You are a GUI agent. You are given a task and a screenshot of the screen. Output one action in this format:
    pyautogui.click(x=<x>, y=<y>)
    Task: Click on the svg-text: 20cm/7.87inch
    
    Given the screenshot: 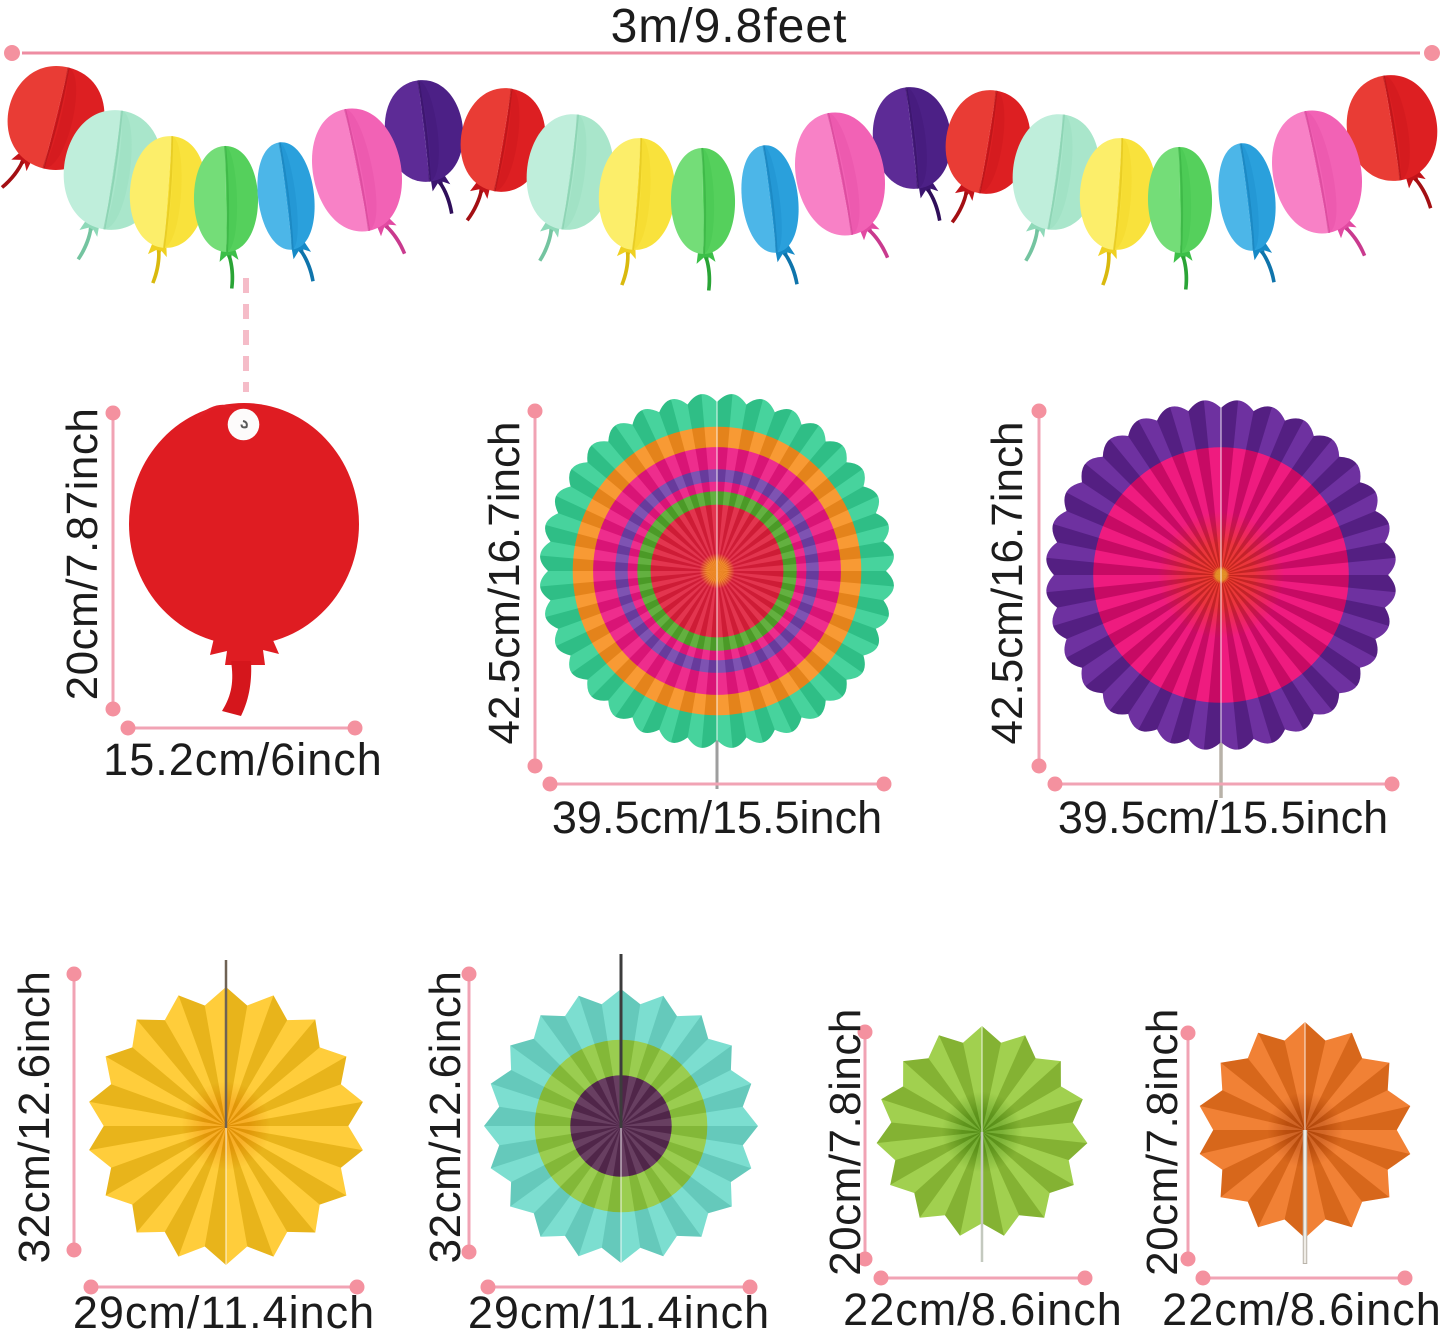 What is the action you would take?
    pyautogui.click(x=82, y=554)
    